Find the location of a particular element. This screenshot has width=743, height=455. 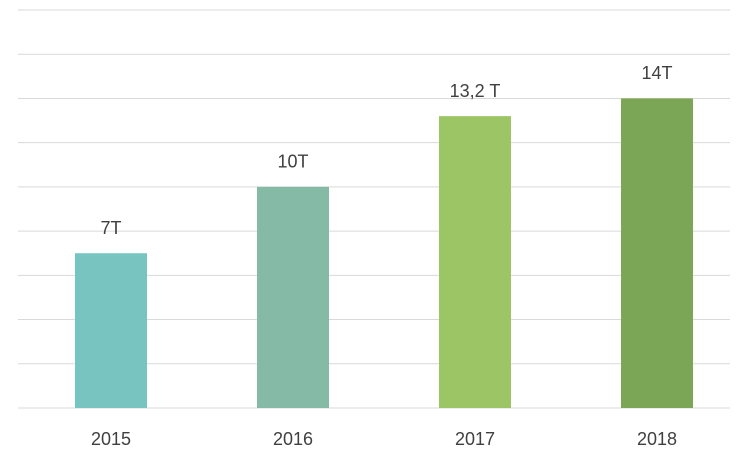

x-tick-label: 2017 is located at coordinates (475, 439).